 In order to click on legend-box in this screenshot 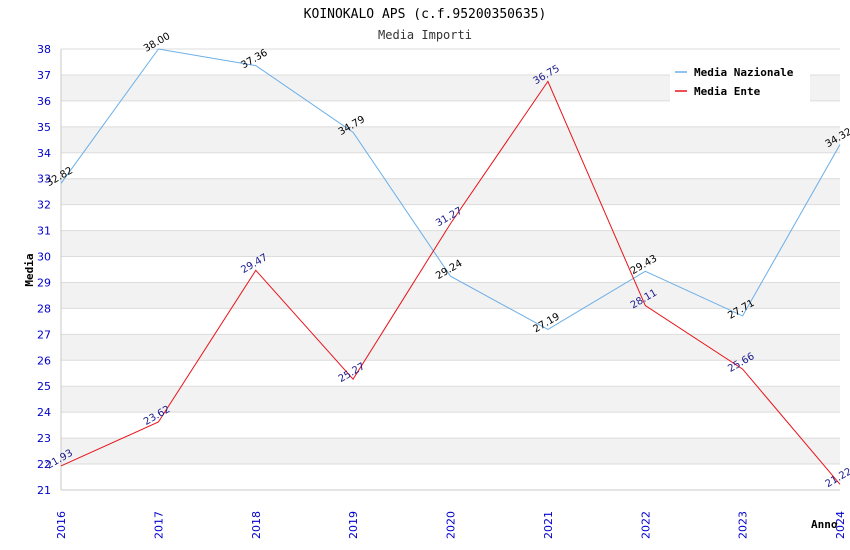, I will do `click(740, 82)`.